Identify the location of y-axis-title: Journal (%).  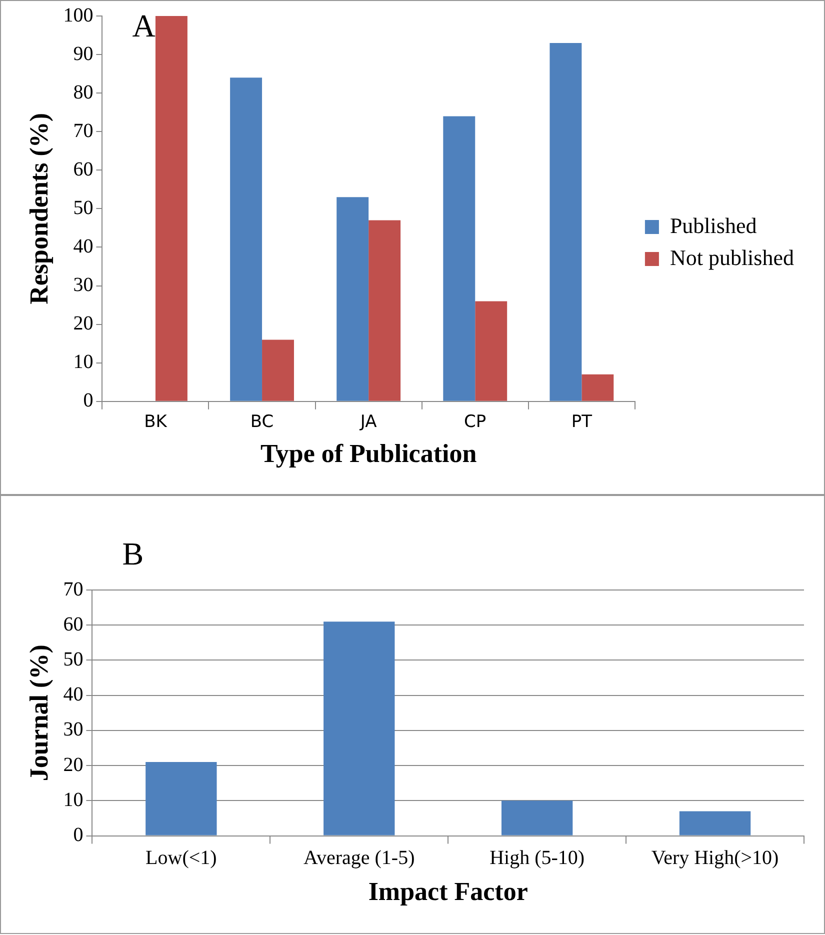
(39, 713).